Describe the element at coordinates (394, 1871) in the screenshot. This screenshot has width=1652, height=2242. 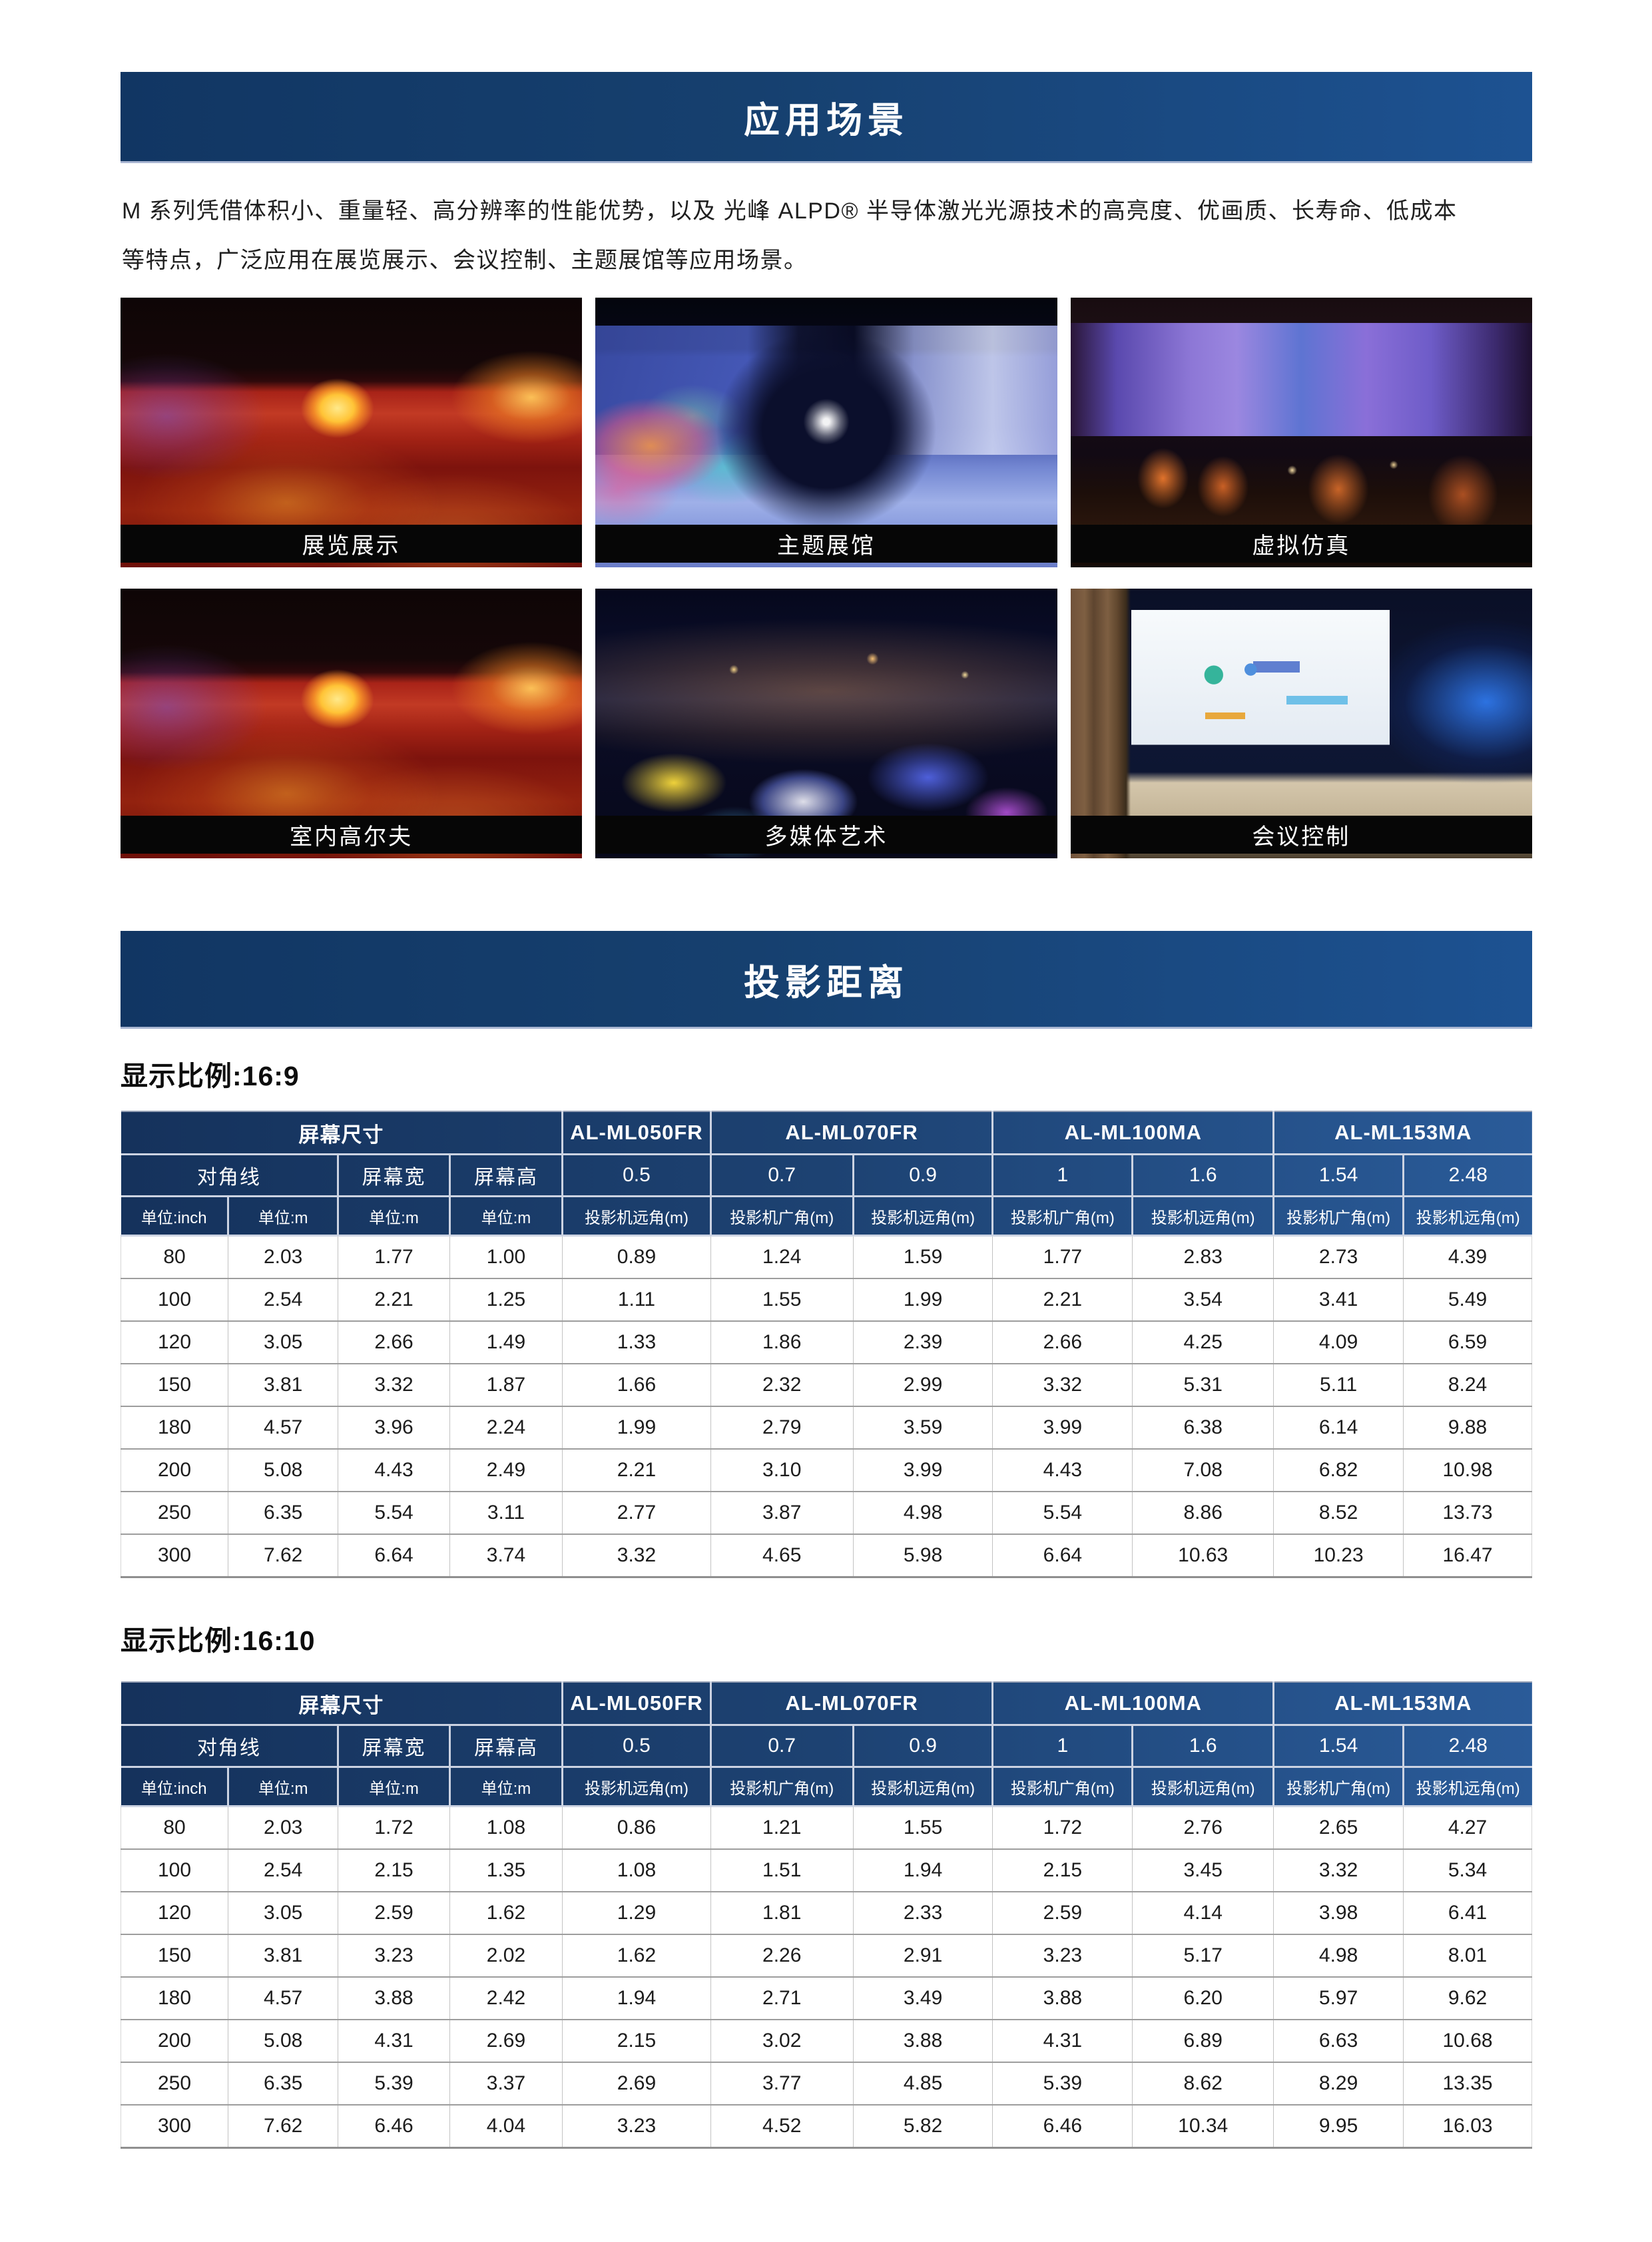
I see `table-cell: 2.15` at that location.